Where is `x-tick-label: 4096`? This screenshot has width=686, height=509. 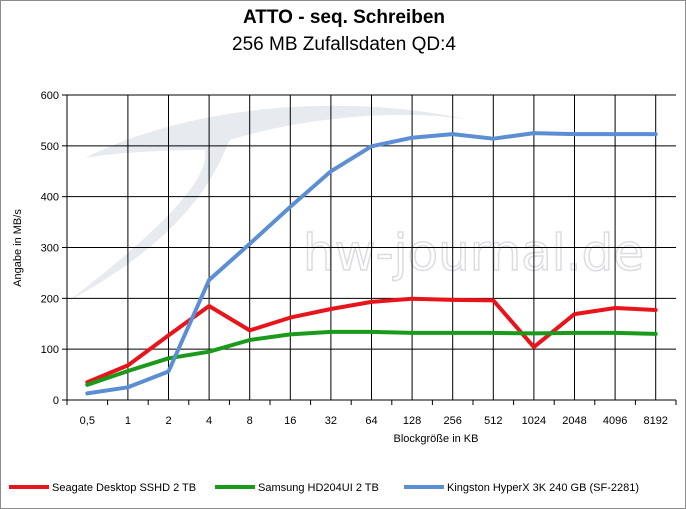
x-tick-label: 4096 is located at coordinates (615, 421).